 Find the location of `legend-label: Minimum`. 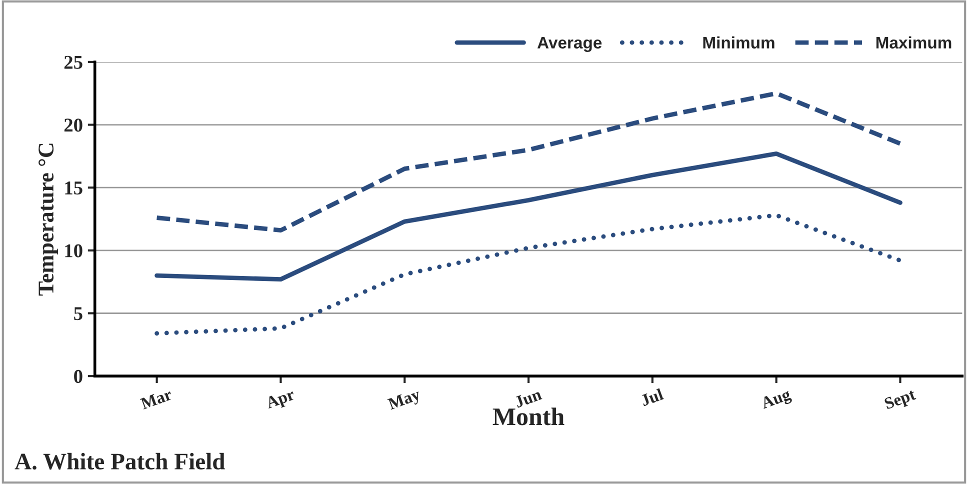

legend-label: Minimum is located at coordinates (738, 42).